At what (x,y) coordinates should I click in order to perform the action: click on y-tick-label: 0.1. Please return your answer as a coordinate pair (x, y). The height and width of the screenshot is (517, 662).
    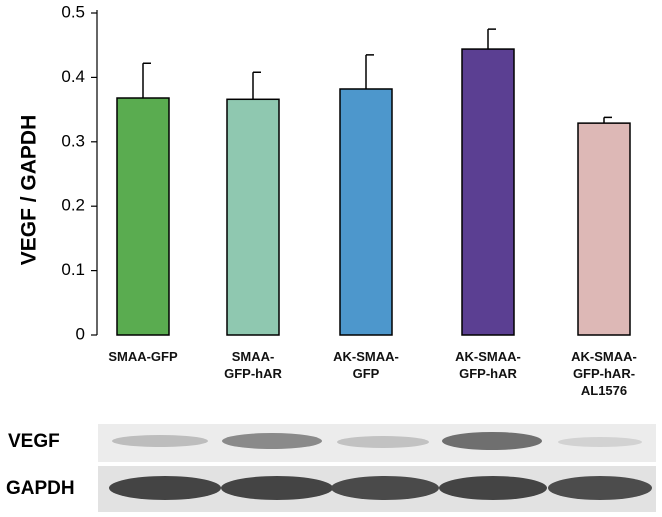
    Looking at the image, I should click on (73, 269).